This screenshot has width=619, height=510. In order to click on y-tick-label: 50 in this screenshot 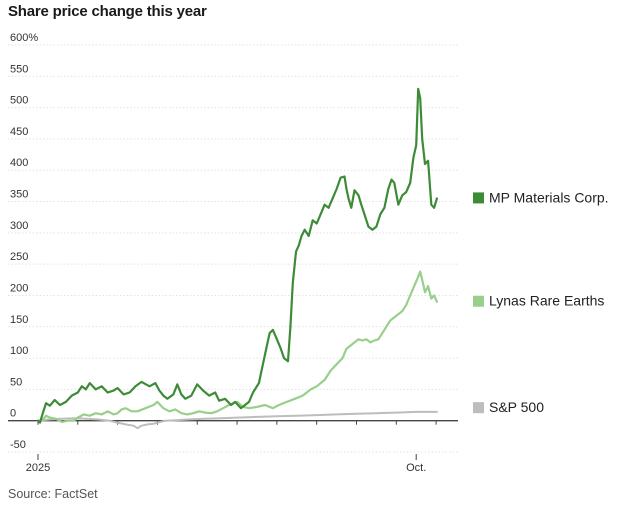, I will do `click(16, 382)`.